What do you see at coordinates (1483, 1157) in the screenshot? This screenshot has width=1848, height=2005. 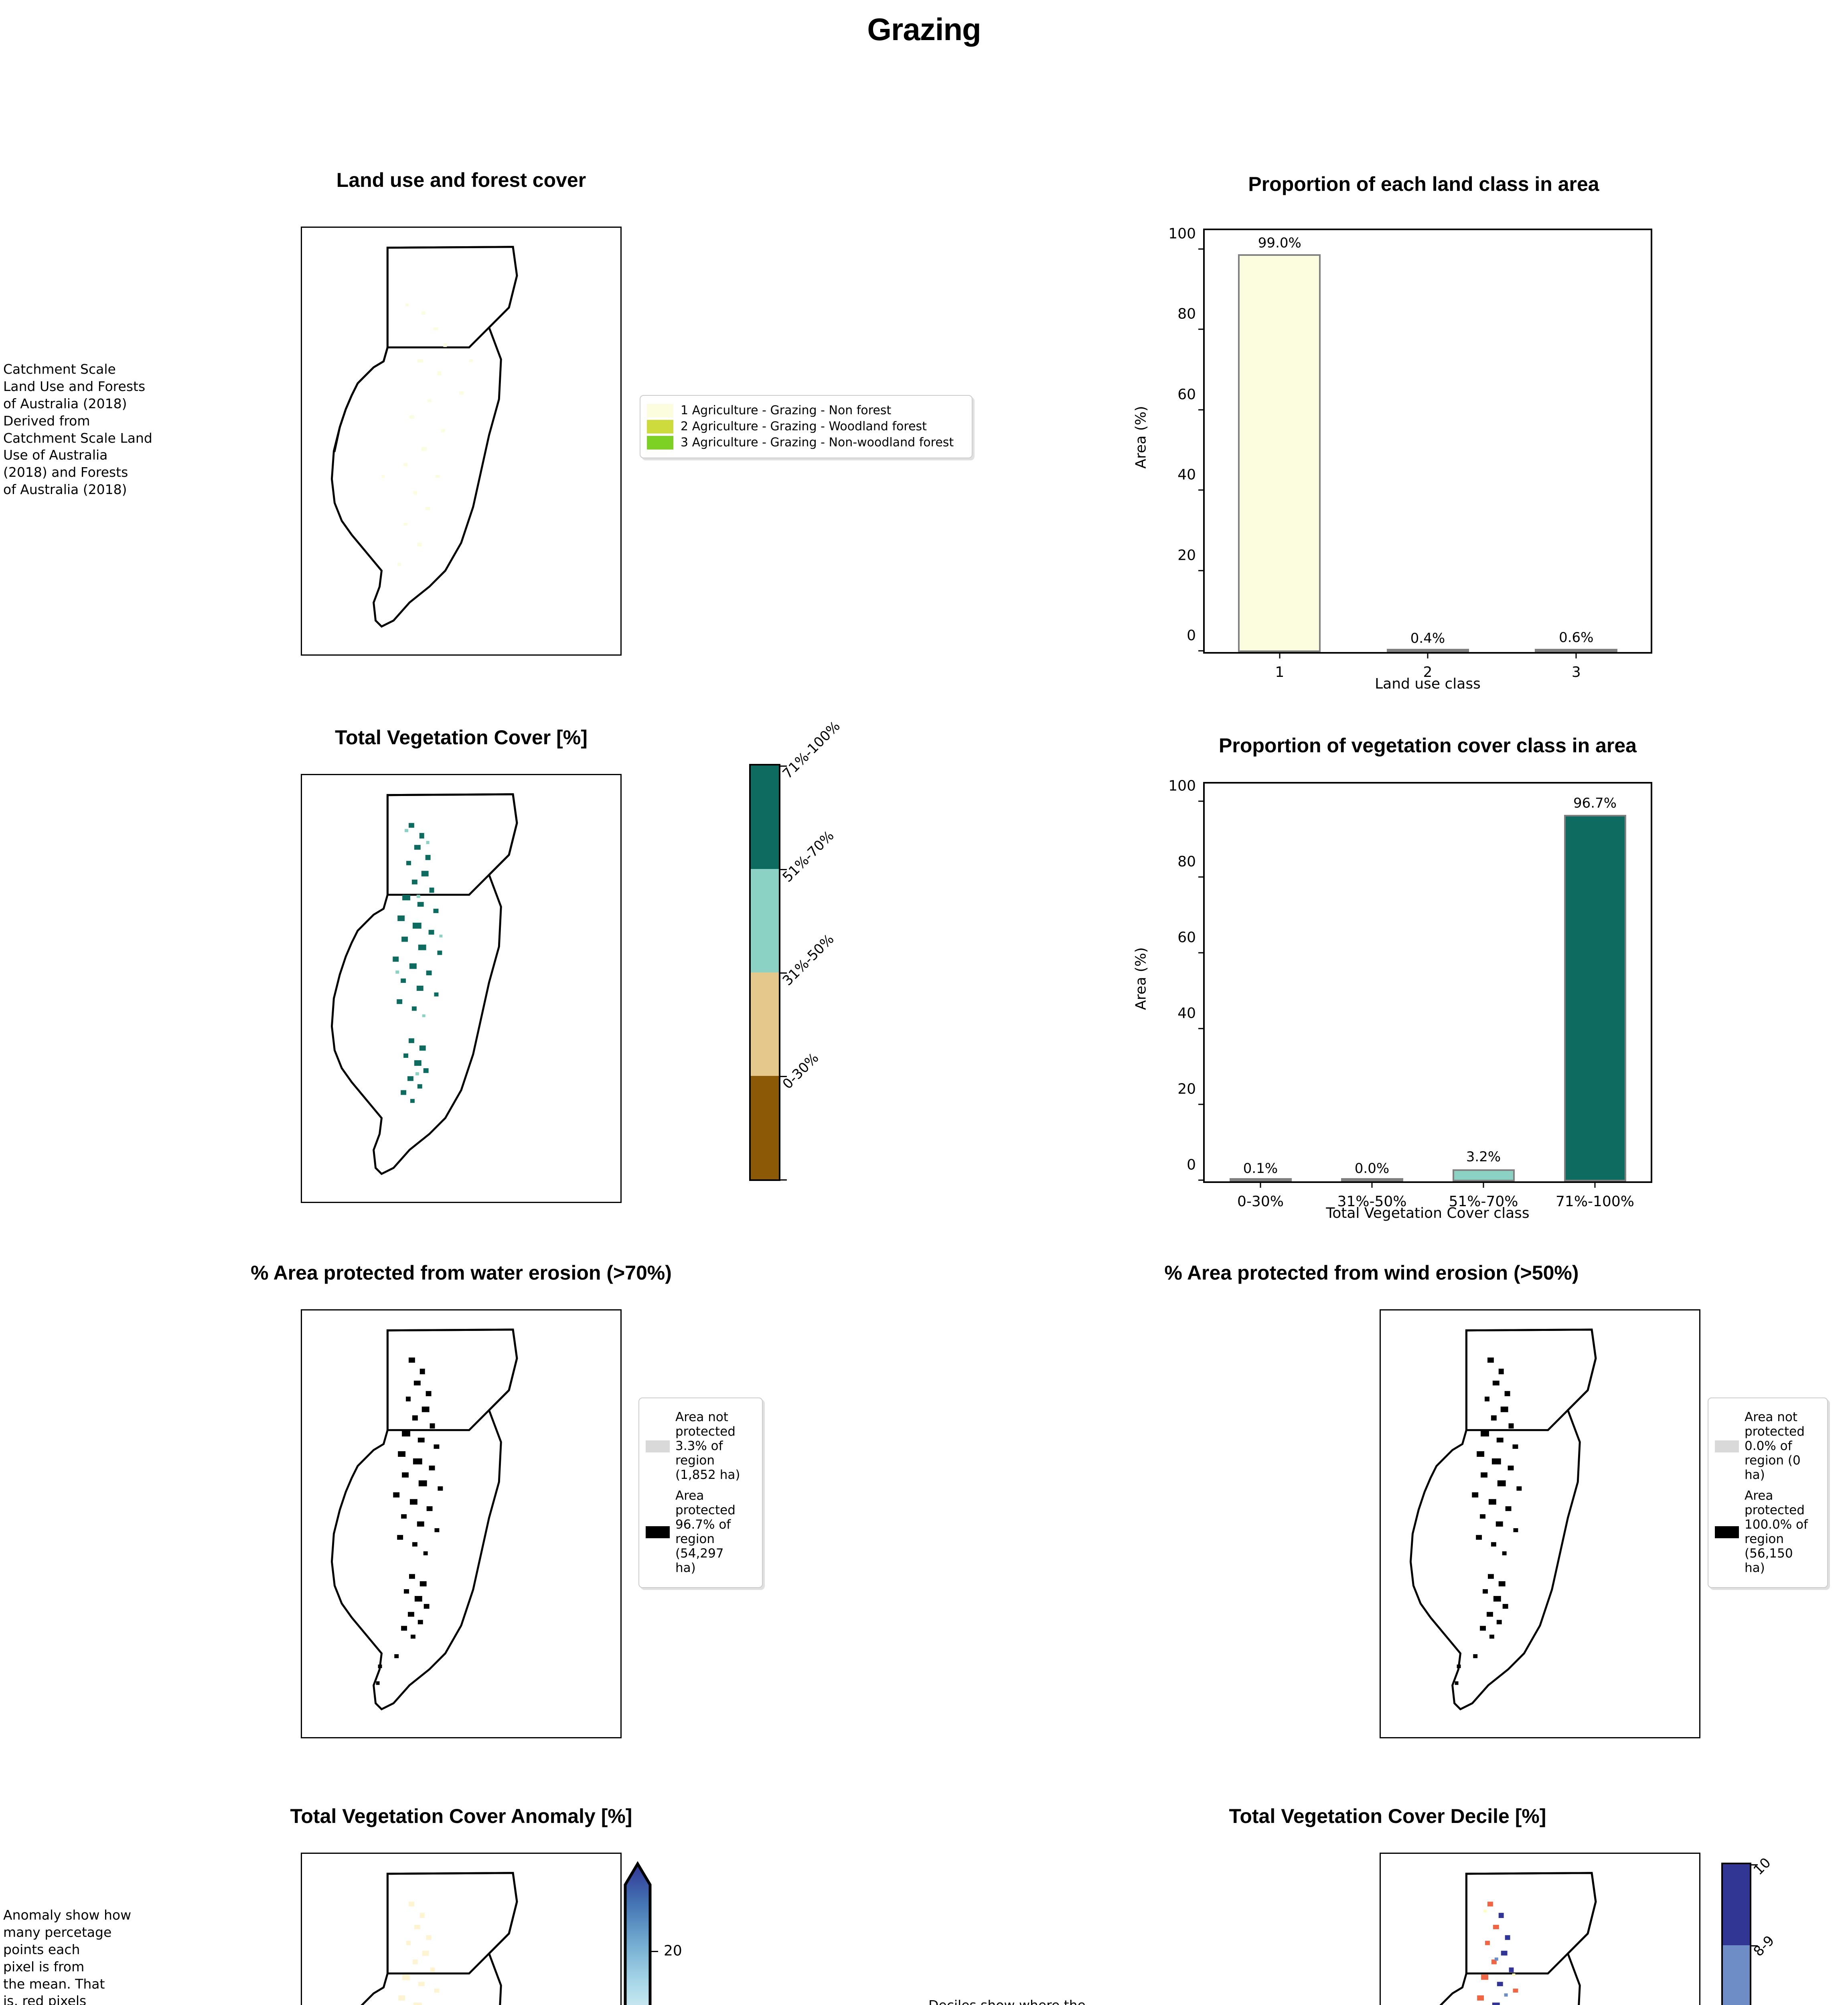 I see `bar-label-veg-class-3: 3.2%` at bounding box center [1483, 1157].